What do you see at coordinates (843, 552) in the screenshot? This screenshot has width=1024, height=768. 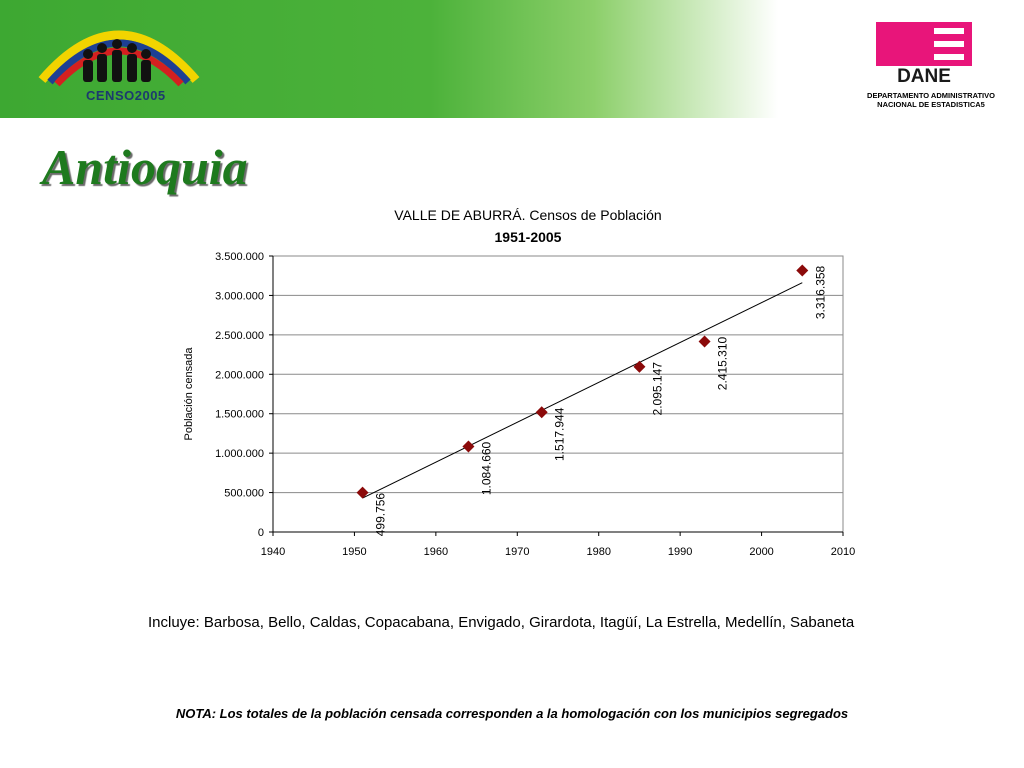 I see `x-tick-label: 2010` at bounding box center [843, 552].